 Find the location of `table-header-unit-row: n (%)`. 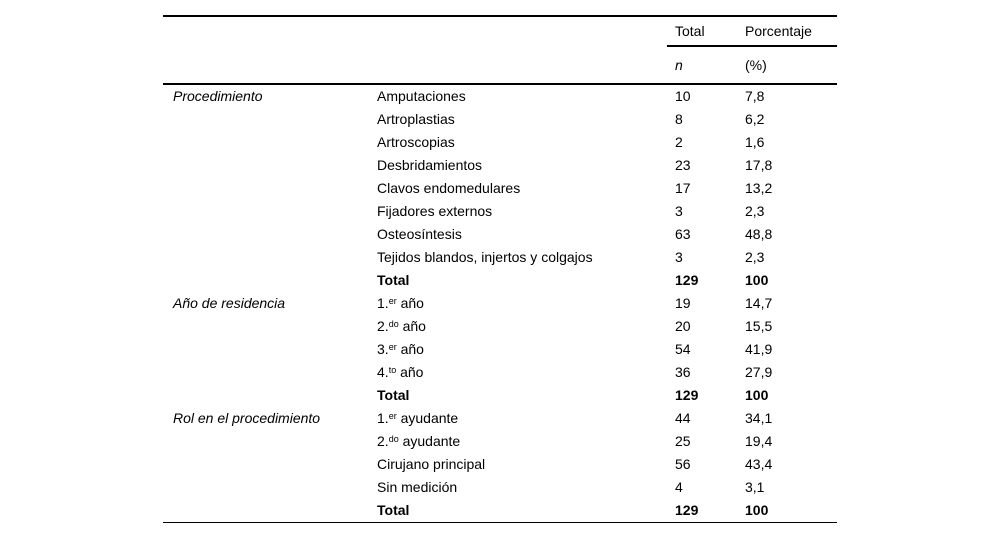

table-header-unit-row: n (%) is located at coordinates (500, 66).